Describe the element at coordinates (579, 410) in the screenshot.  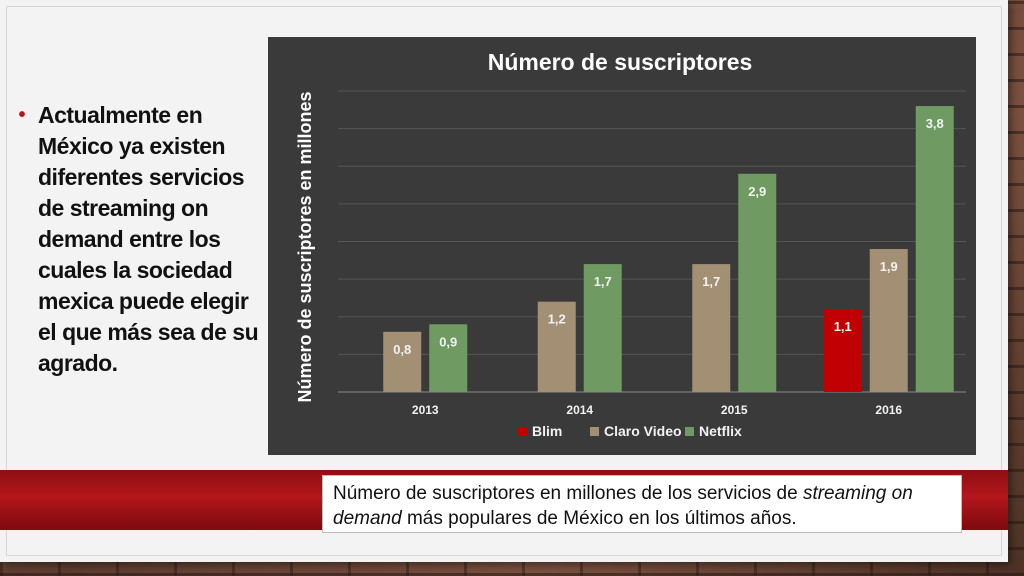
I see `x-tick-label: 2014` at that location.